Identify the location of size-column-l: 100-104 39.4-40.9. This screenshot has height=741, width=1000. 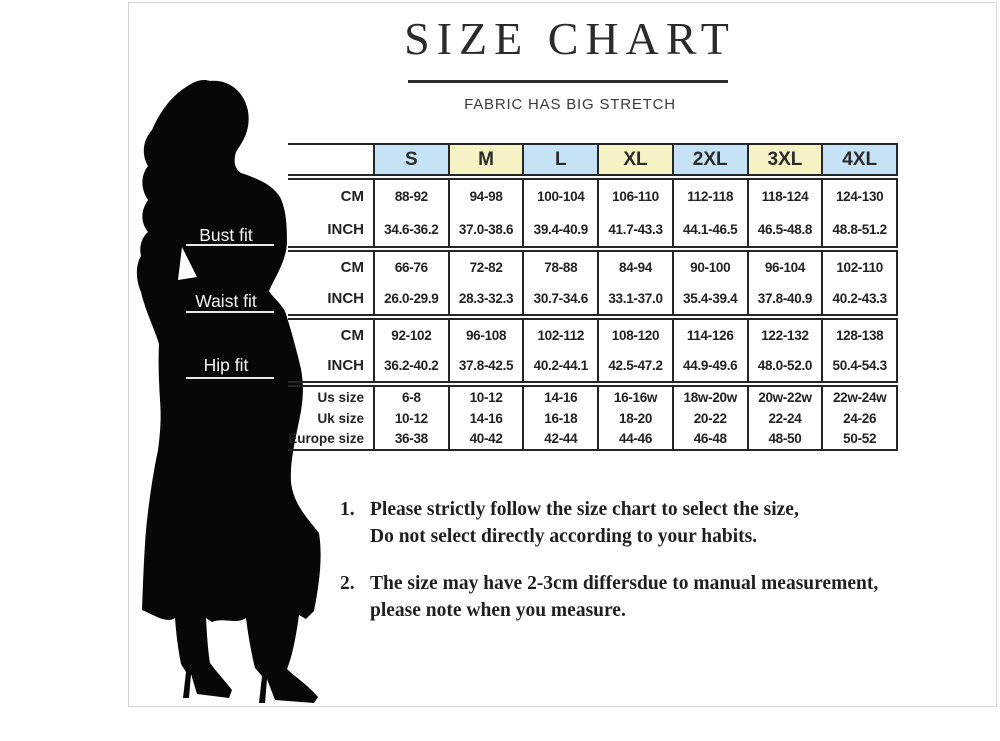
(559, 213).